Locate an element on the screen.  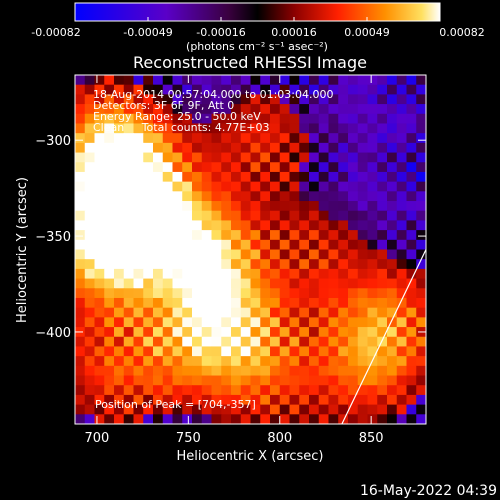
colorbar-tick-label: 0.00016 is located at coordinates (294, 32).